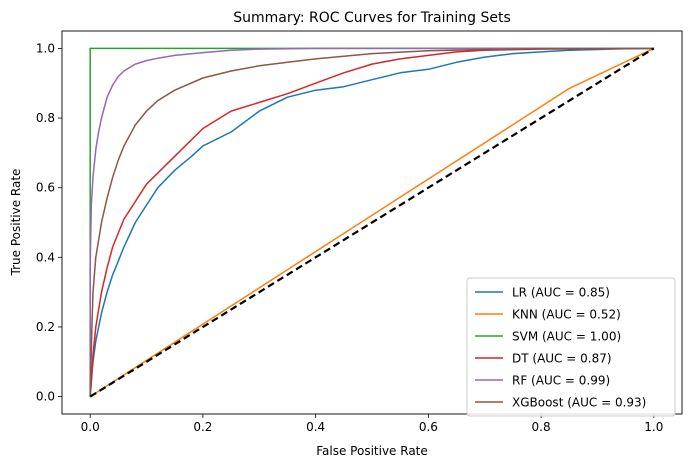  What do you see at coordinates (202, 427) in the screenshot?
I see `x-tick-label: 0.2` at bounding box center [202, 427].